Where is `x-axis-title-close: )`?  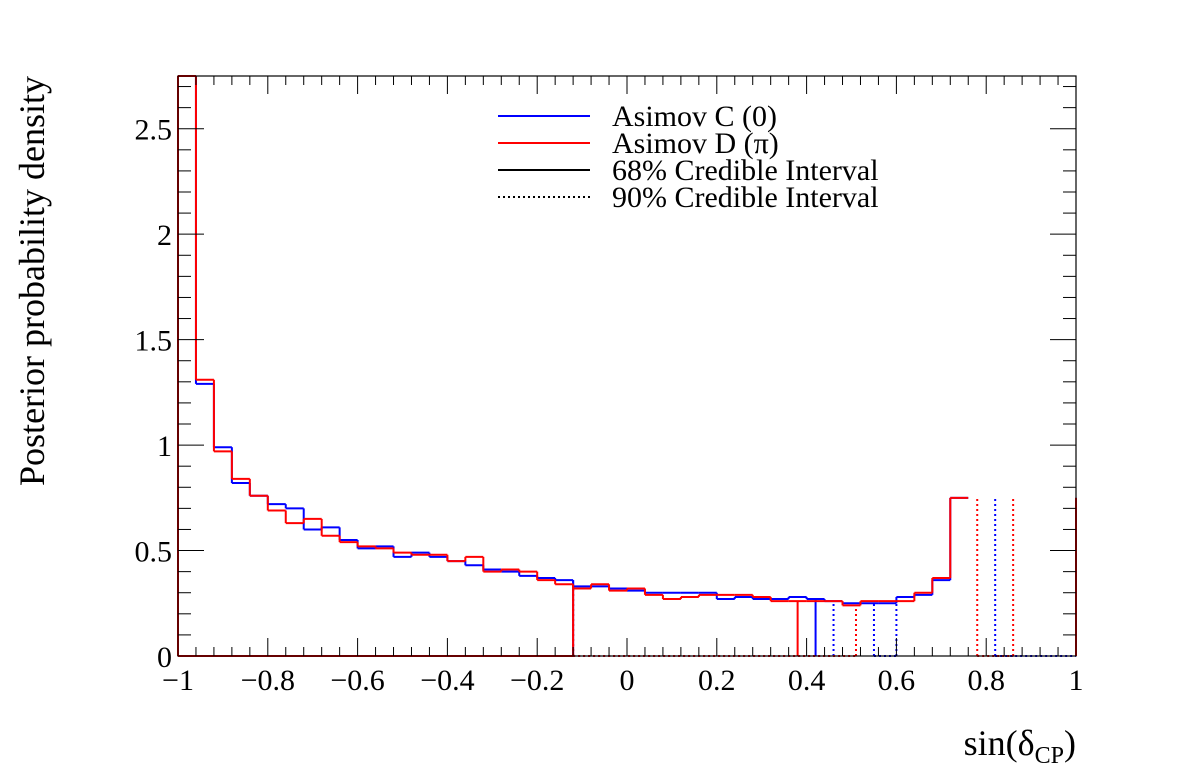
x-axis-title-close: ) is located at coordinates (1070, 743).